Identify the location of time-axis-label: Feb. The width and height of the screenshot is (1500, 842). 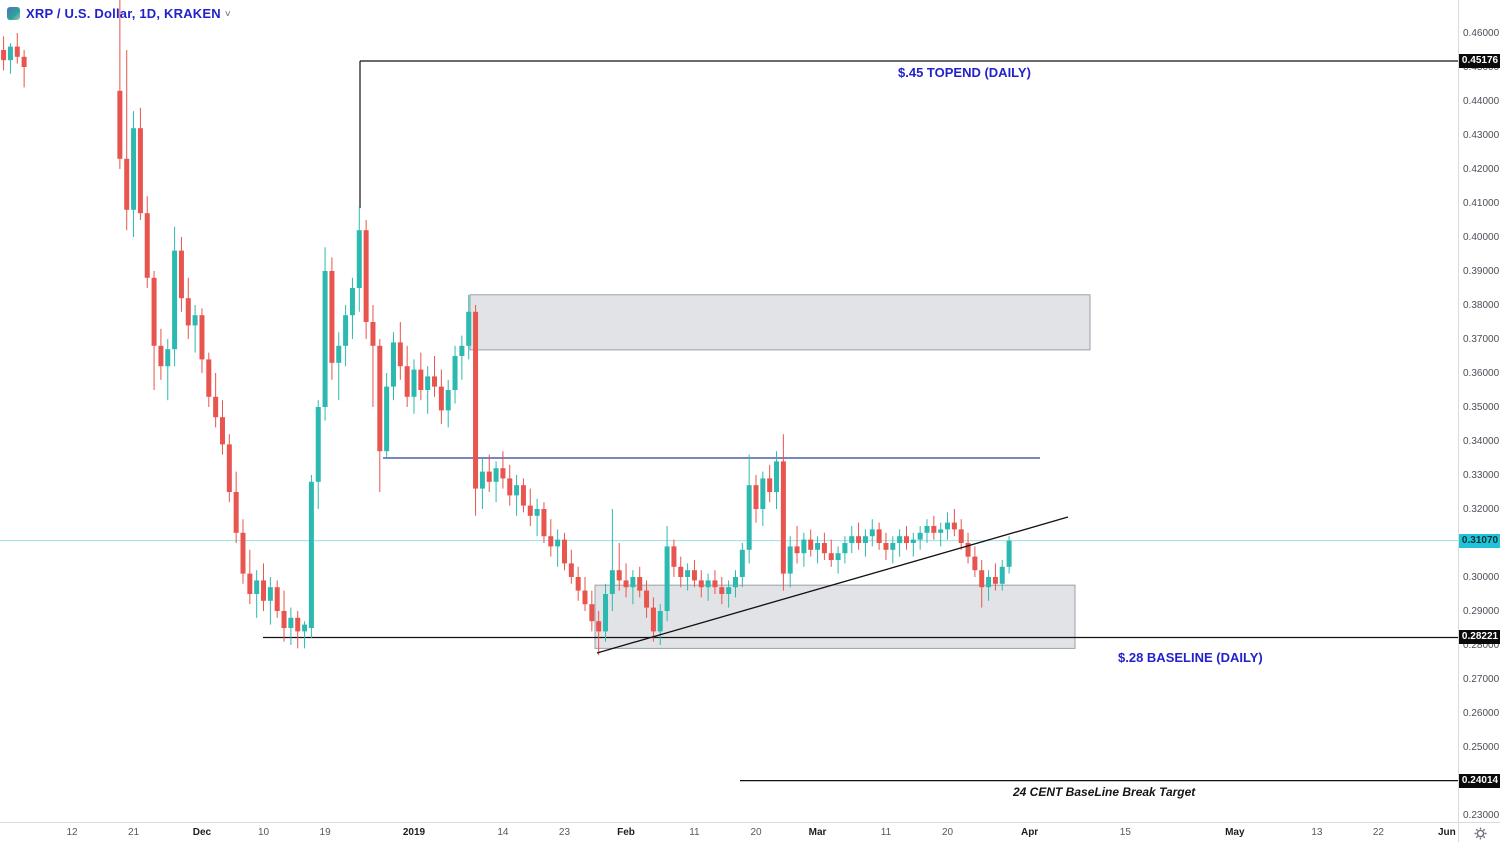
(626, 832).